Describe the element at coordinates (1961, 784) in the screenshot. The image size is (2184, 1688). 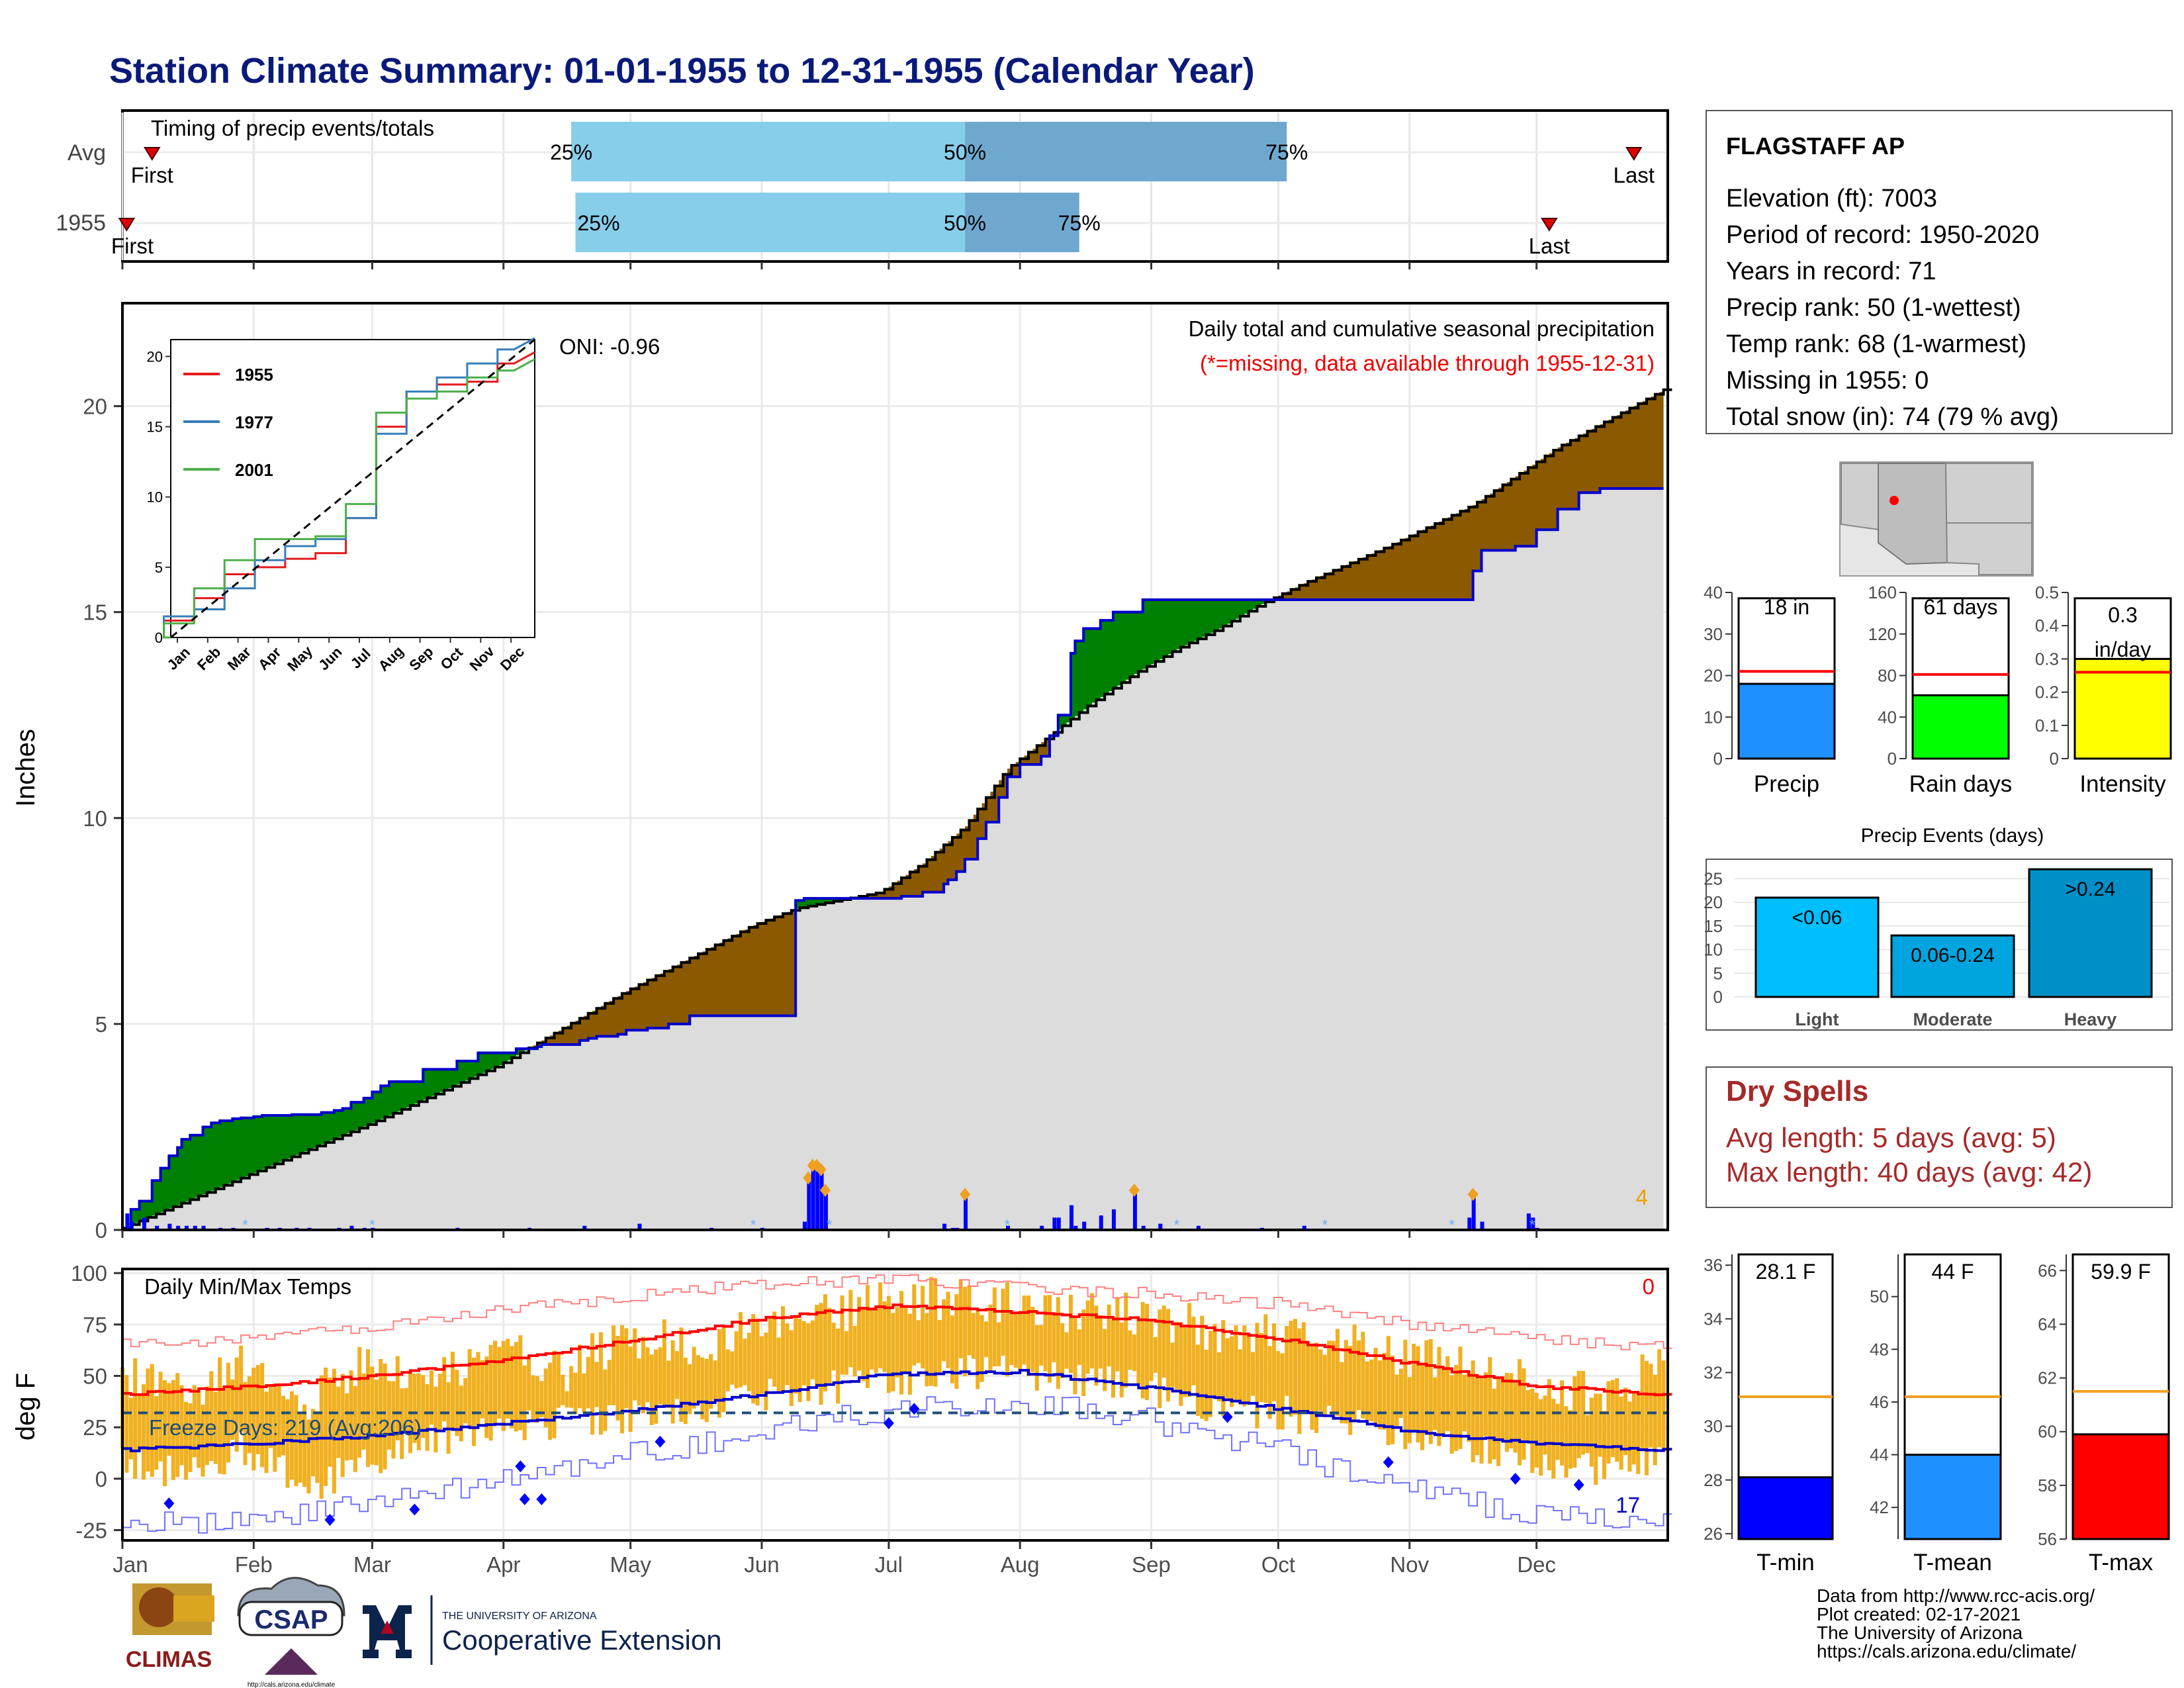
I see `small-bar-category-label: Rain days` at that location.